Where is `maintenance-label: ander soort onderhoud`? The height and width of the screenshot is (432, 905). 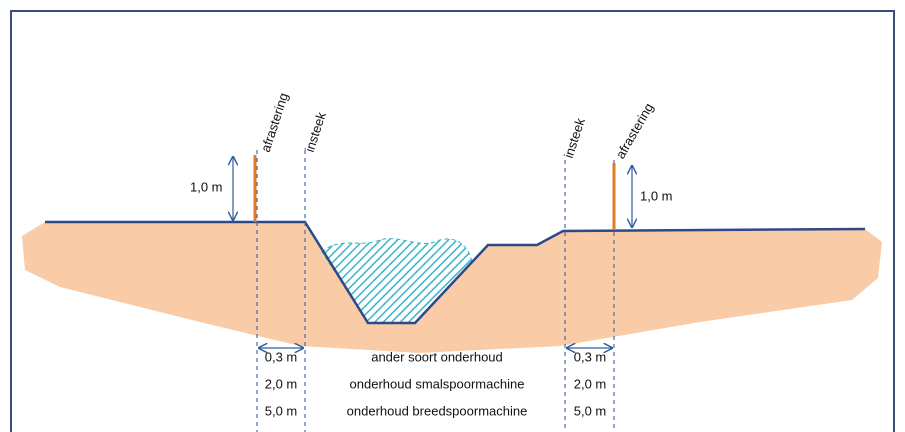 maintenance-label: ander soort onderhoud is located at coordinates (437, 356).